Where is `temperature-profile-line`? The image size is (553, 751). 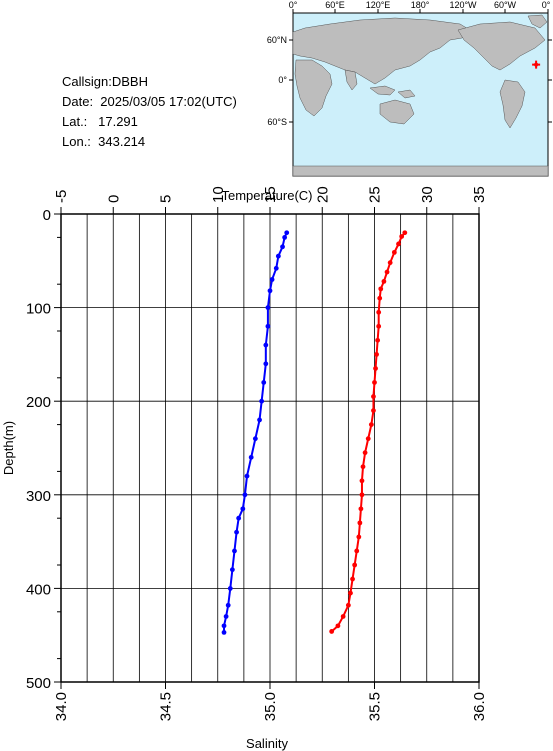 temperature-profile-line is located at coordinates (368, 432).